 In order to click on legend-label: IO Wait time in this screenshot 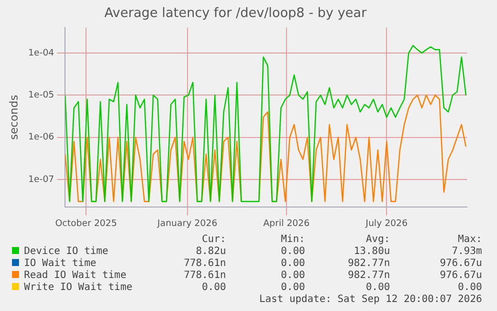, I will do `click(60, 264)`.